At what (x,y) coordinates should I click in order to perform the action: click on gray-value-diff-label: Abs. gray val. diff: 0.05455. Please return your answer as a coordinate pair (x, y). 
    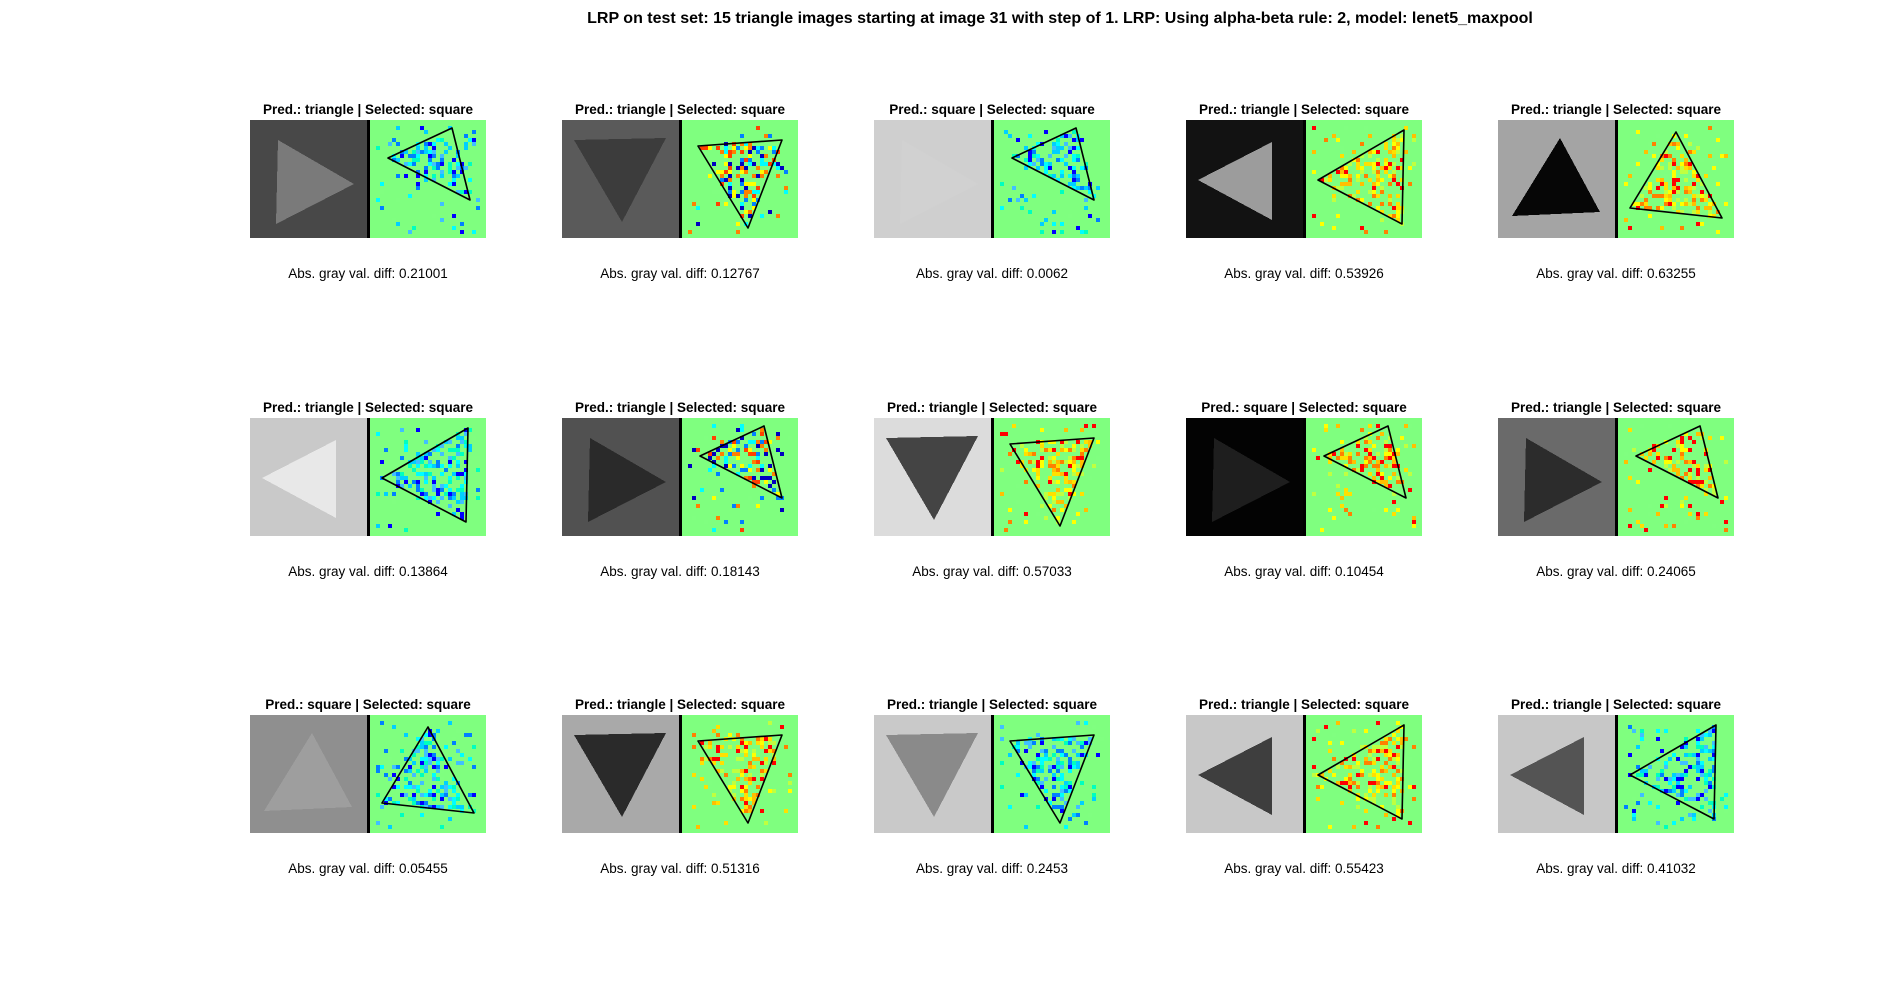
    Looking at the image, I should click on (368, 868).